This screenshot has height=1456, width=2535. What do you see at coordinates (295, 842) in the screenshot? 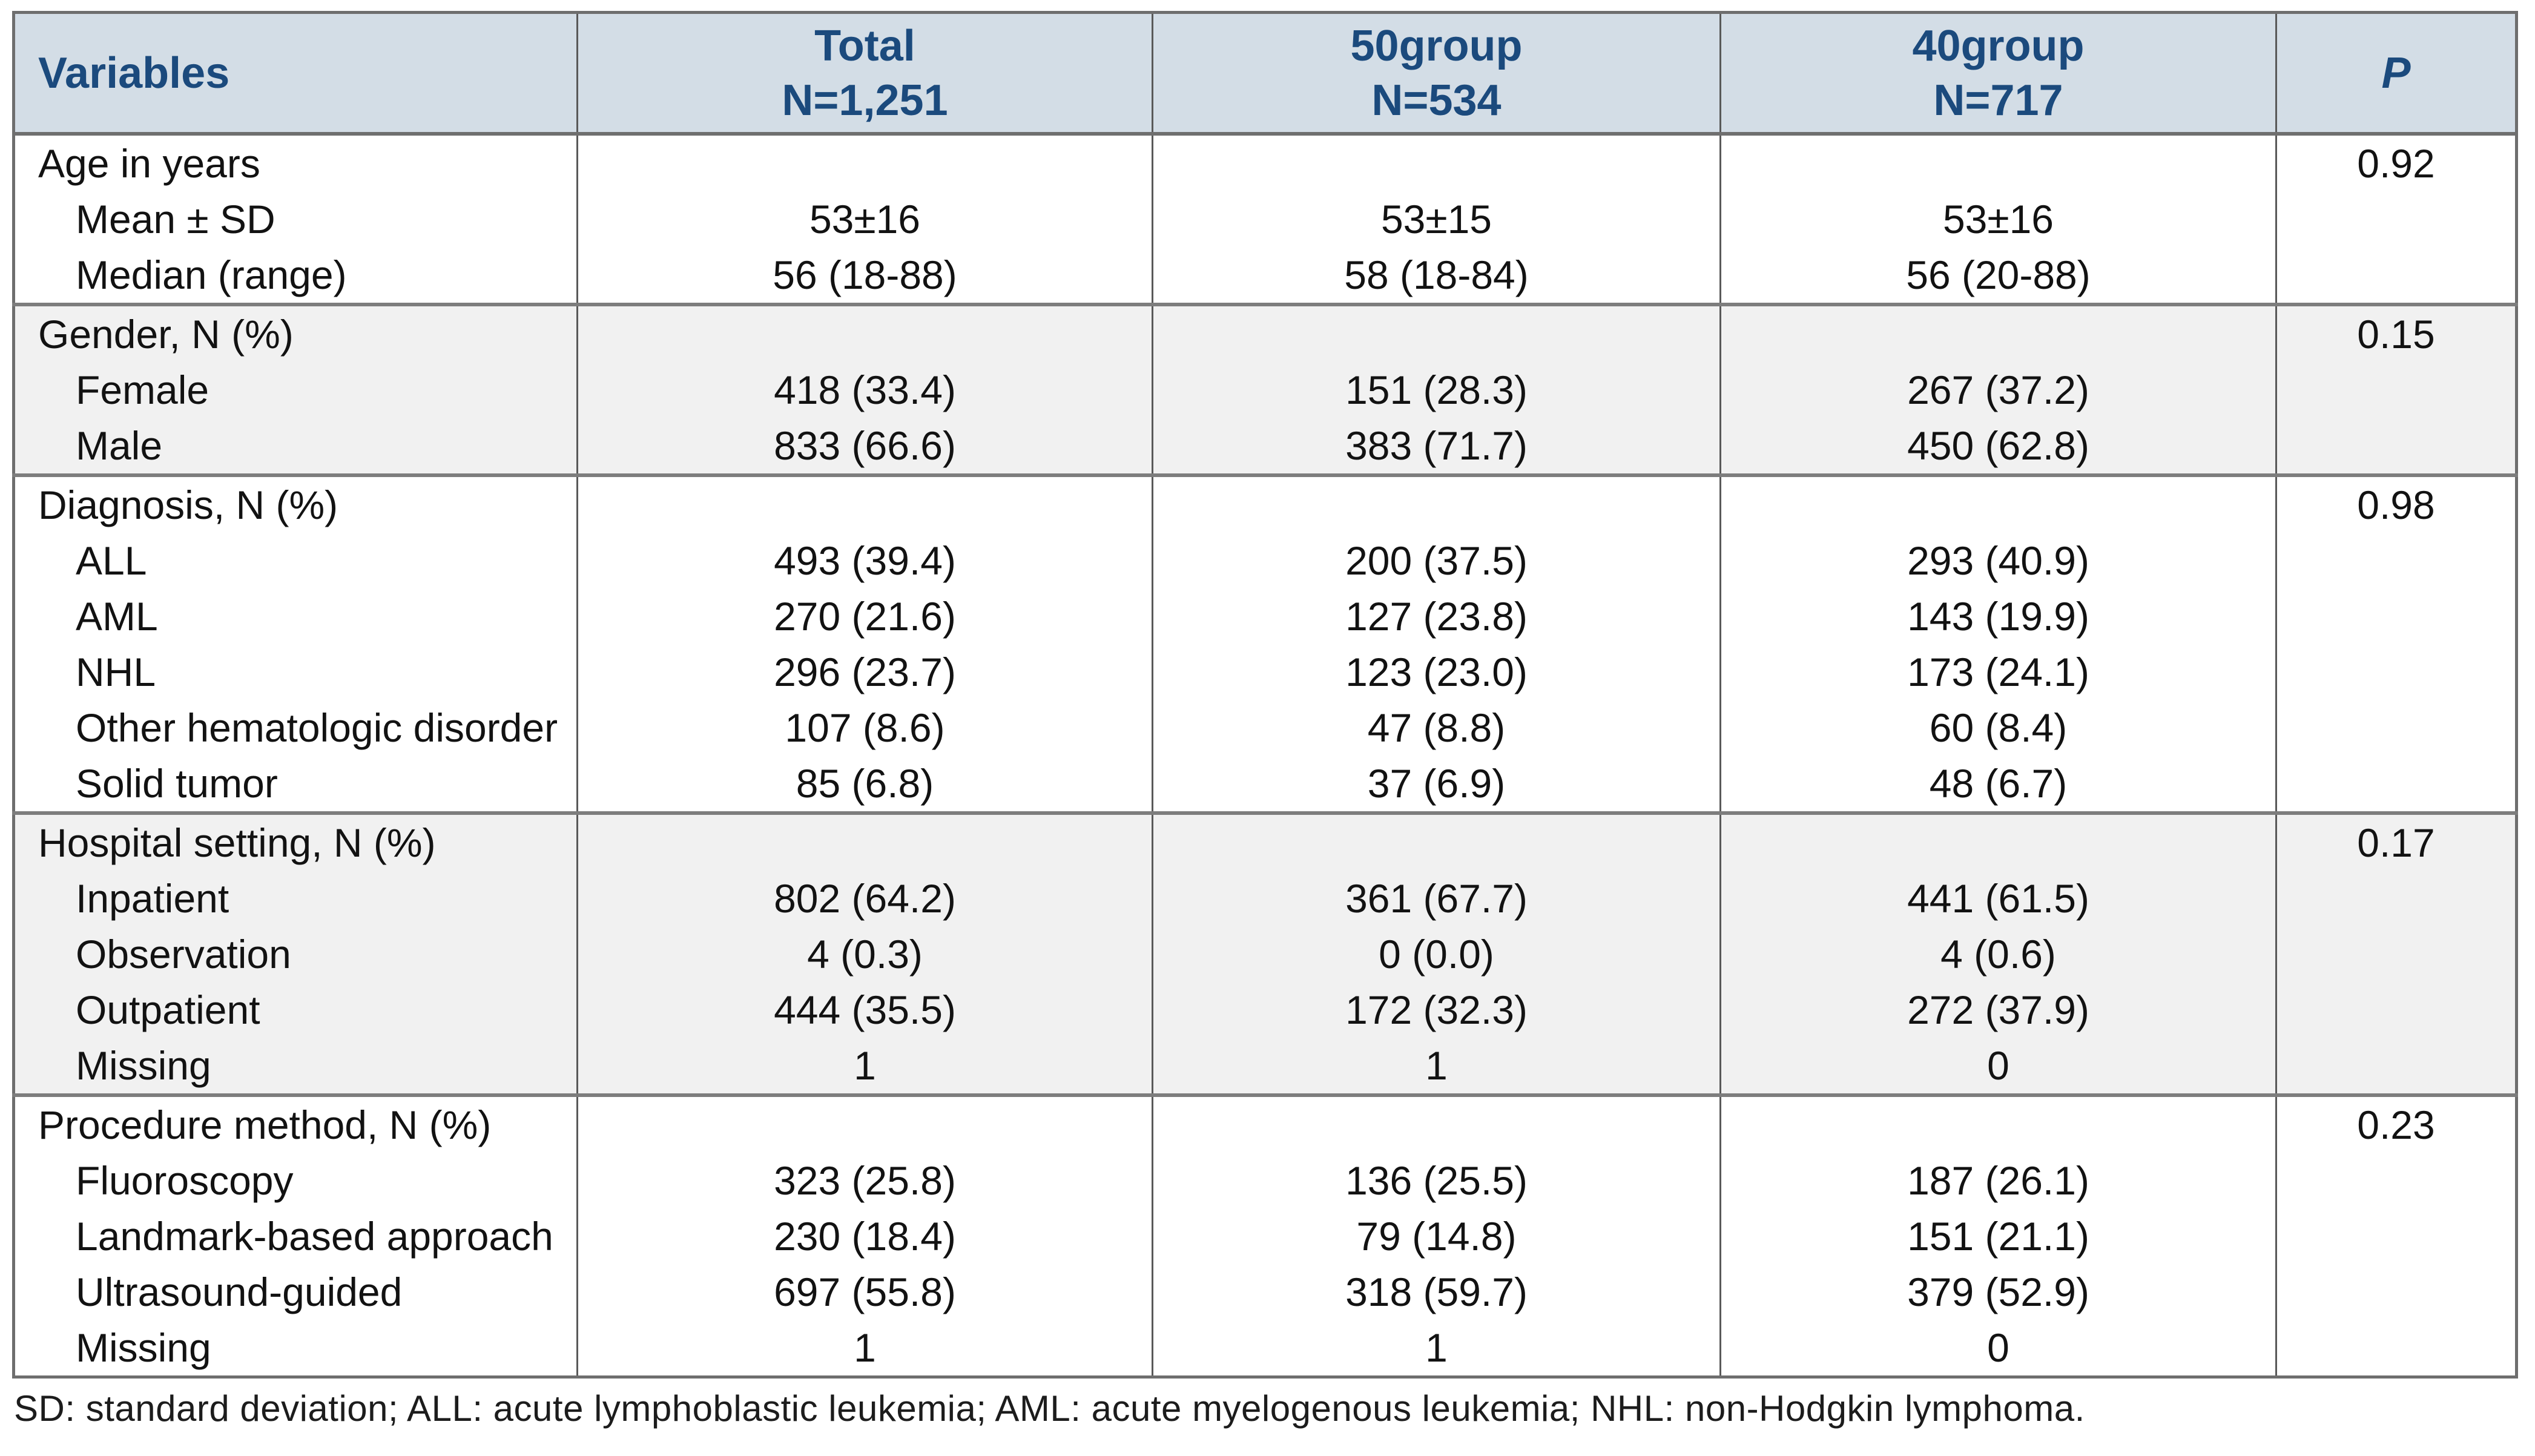
I see `section-label: Hospital setting, N (%)` at bounding box center [295, 842].